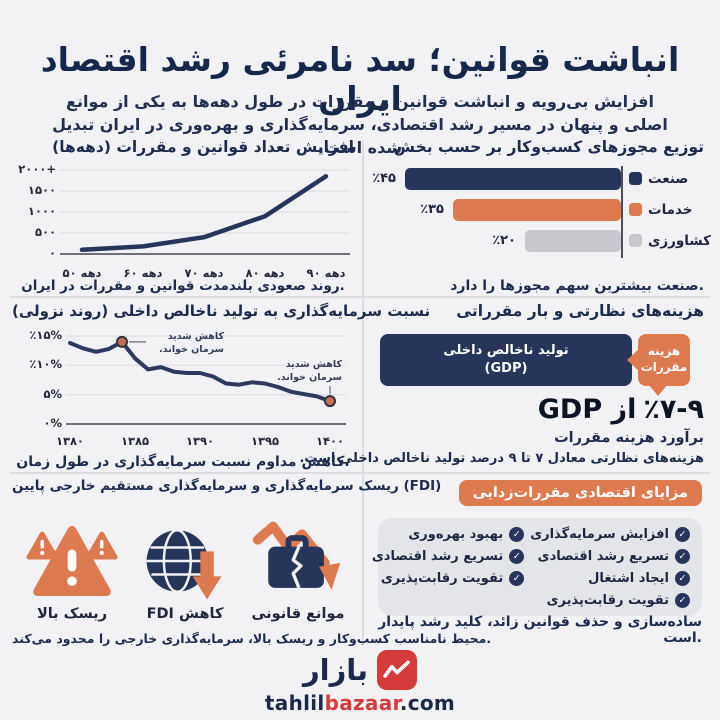 This screenshot has height=720, width=720. I want to click on x-tick-label: دهه ۶۰, so click(143, 273).